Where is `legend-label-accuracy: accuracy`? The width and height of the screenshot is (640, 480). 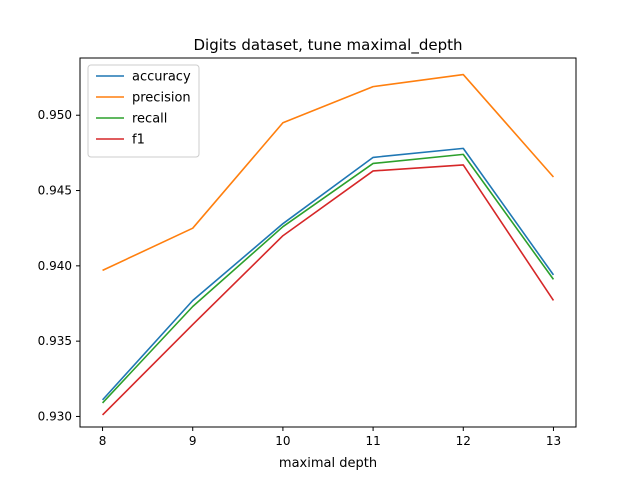 legend-label-accuracy: accuracy is located at coordinates (161, 77).